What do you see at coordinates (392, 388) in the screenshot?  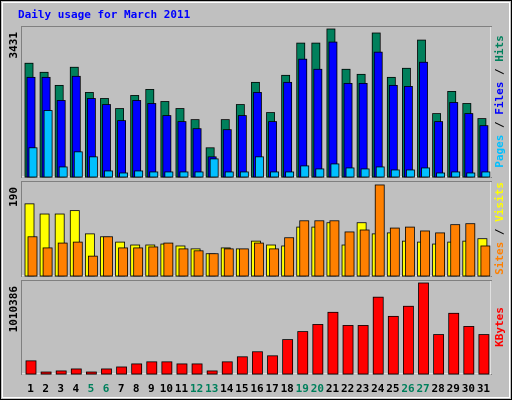 I see `x-tick-label: 25` at bounding box center [392, 388].